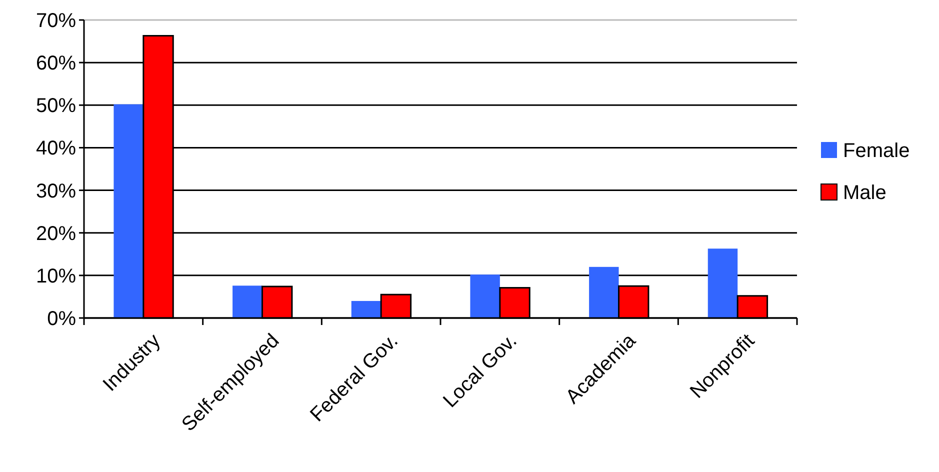 This screenshot has width=939, height=472. What do you see at coordinates (56, 276) in the screenshot?
I see `y-tick-label: 10%` at bounding box center [56, 276].